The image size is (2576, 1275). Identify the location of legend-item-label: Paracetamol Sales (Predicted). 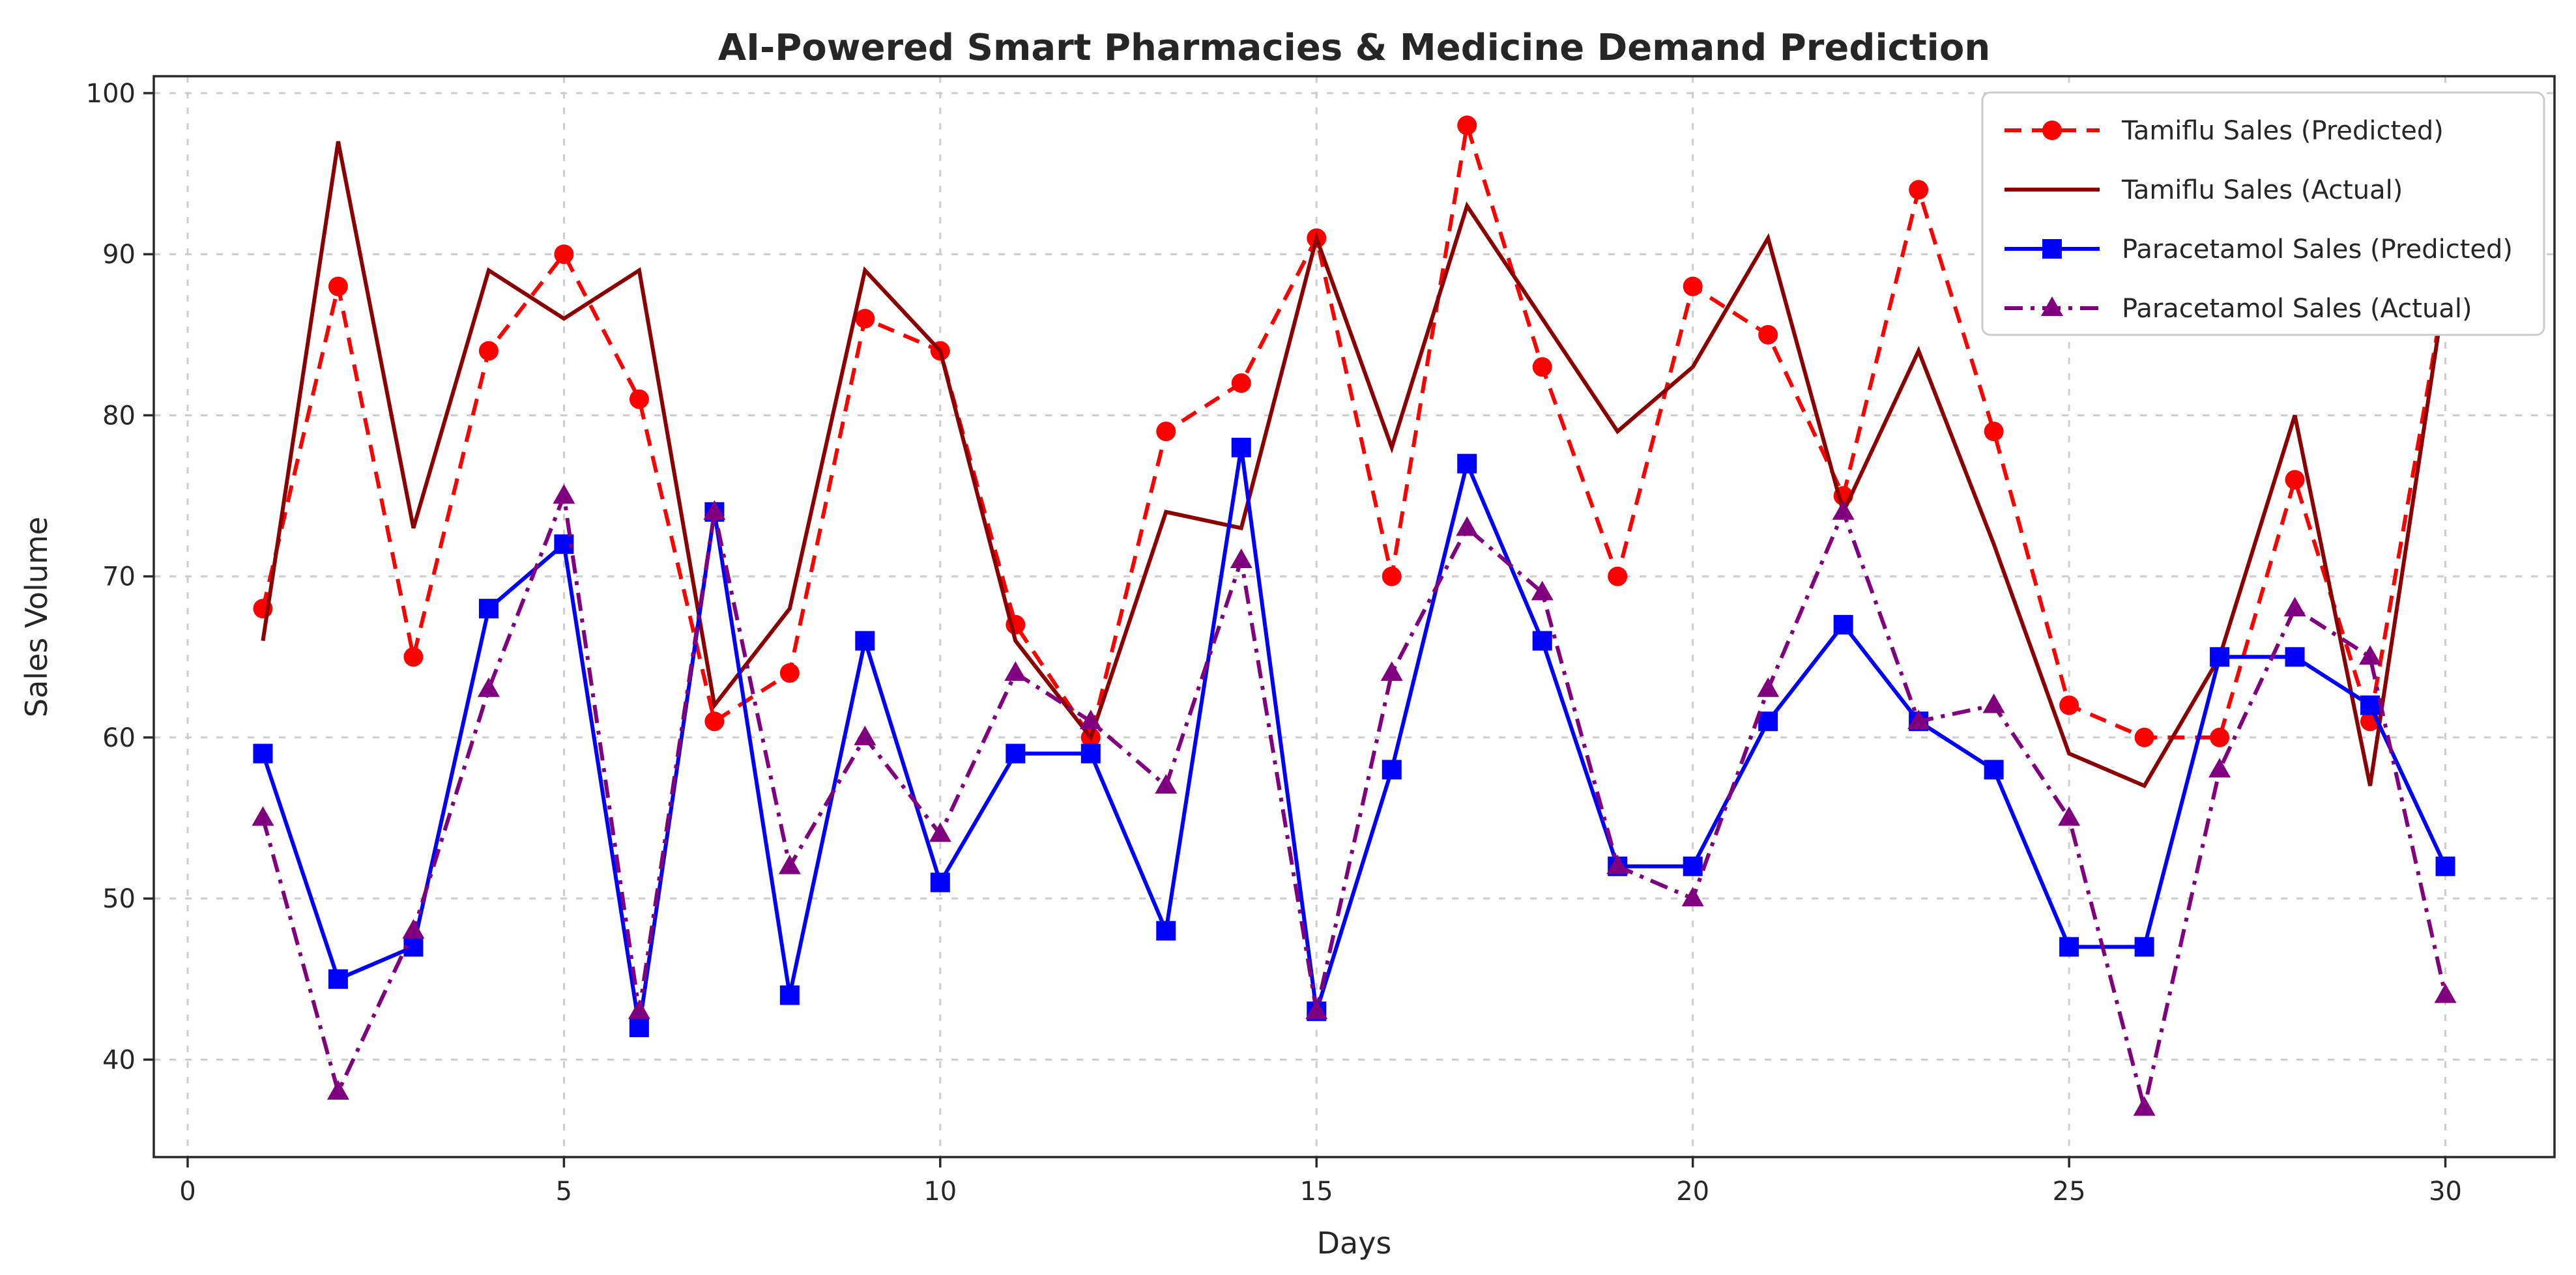
(2317, 250).